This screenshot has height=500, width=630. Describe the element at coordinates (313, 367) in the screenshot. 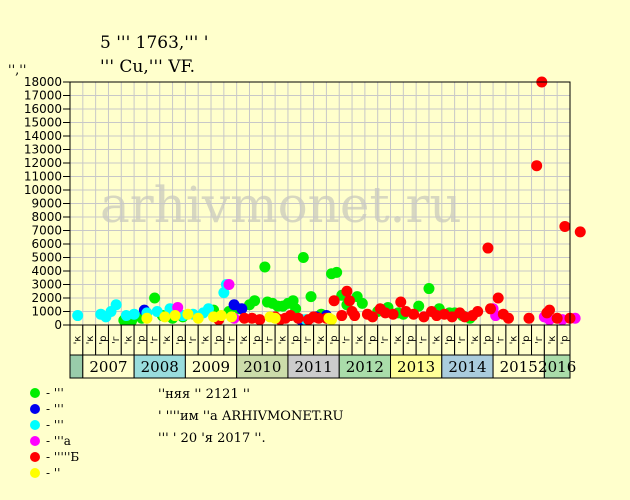

I see `year-label: 2011` at that location.